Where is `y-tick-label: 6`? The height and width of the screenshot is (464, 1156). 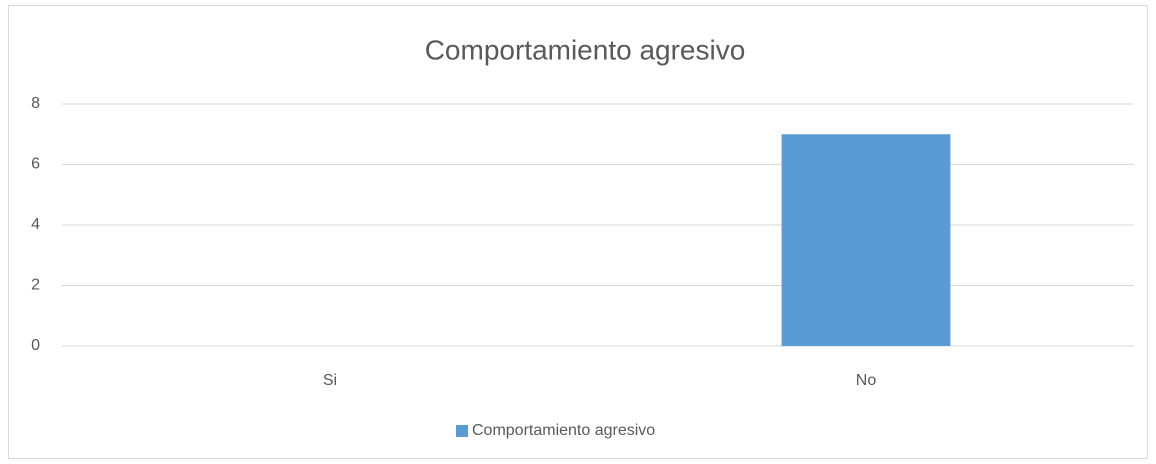
y-tick-label: 6 is located at coordinates (35, 164).